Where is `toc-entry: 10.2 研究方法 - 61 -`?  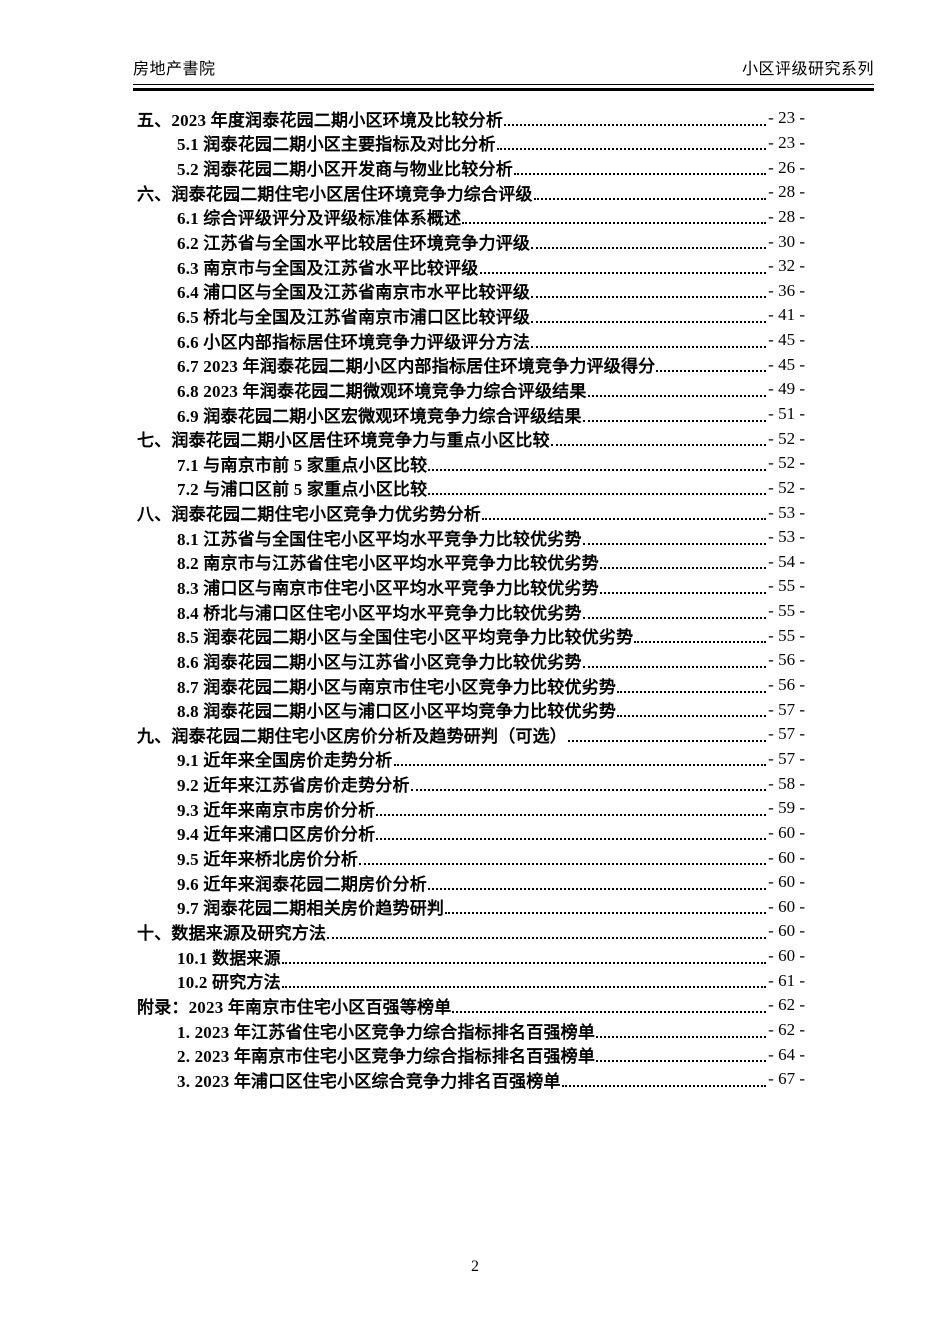 toc-entry: 10.2 研究方法 - 61 - is located at coordinates (471, 980).